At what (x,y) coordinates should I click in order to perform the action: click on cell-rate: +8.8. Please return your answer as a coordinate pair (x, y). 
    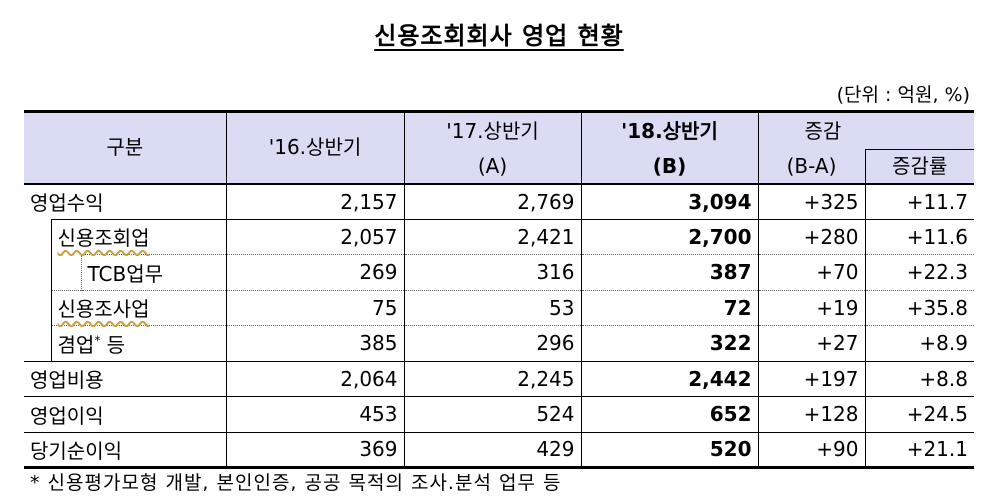
    Looking at the image, I should click on (919, 378).